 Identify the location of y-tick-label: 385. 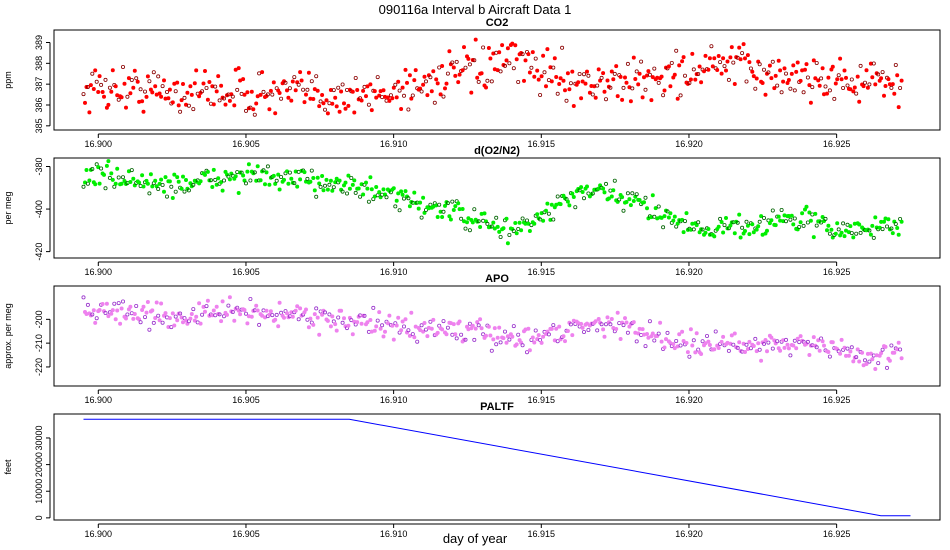
(39, 125).